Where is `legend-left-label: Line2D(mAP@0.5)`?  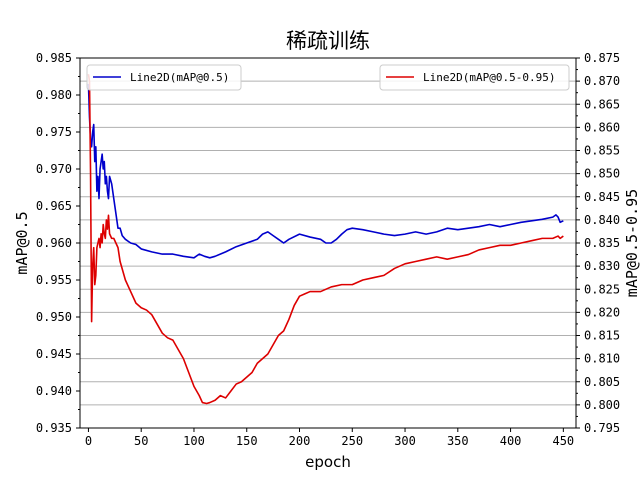 legend-left-label: Line2D(mAP@0.5) is located at coordinates (179, 77).